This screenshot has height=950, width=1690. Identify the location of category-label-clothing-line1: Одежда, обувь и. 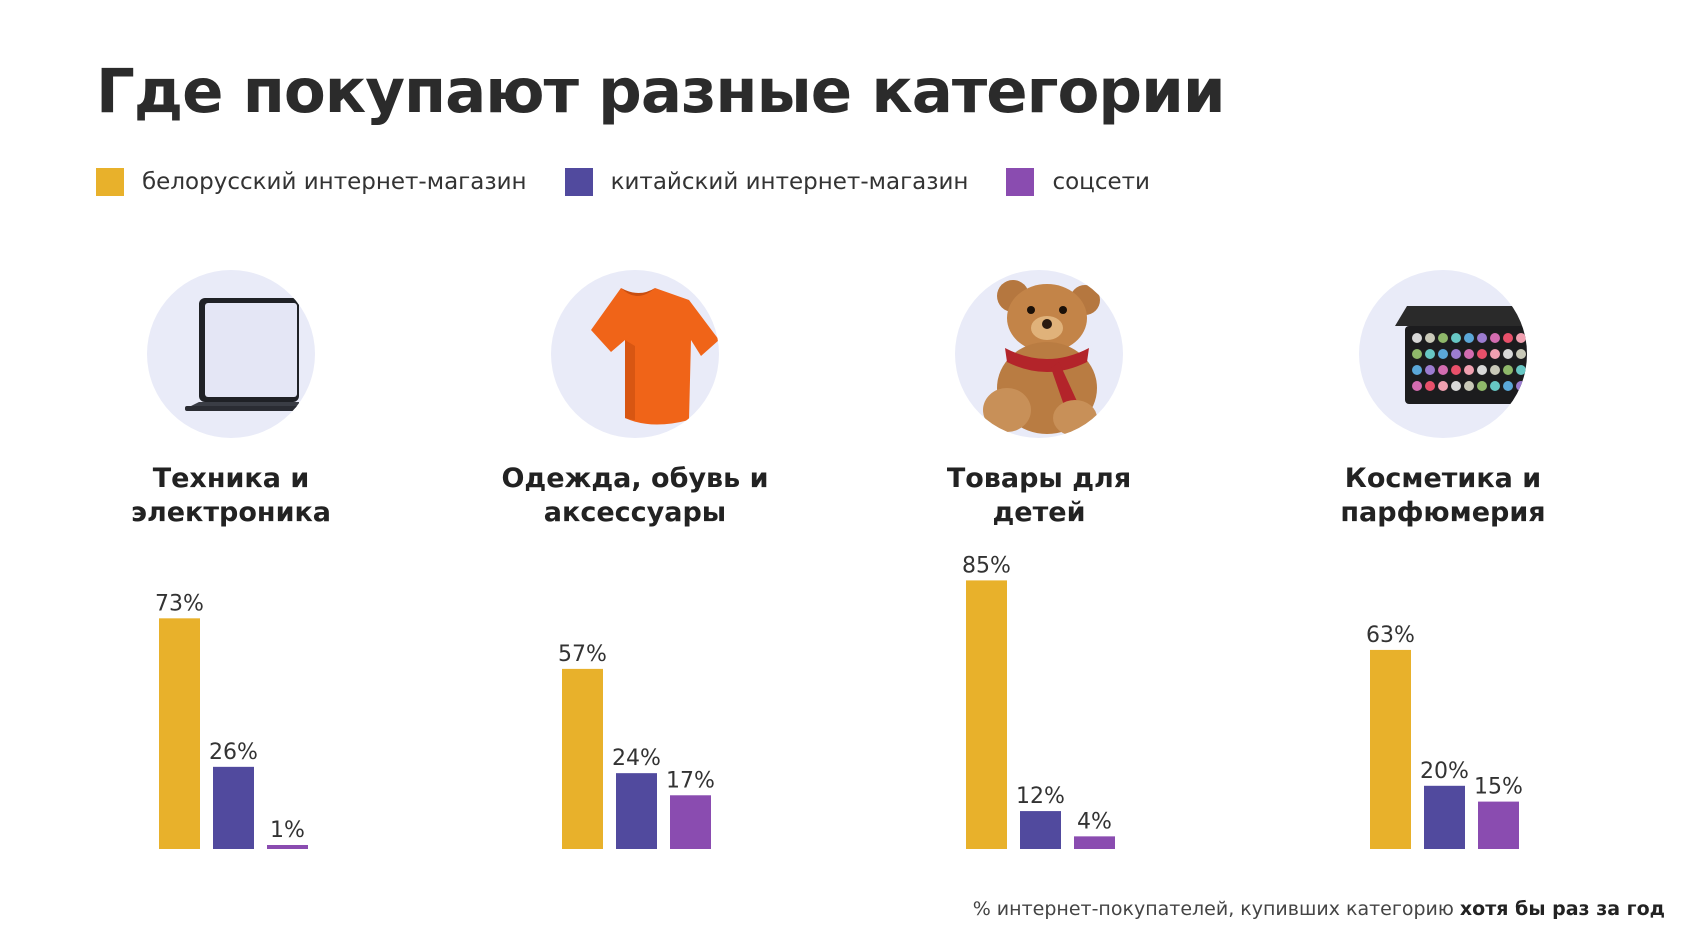
(635, 478).